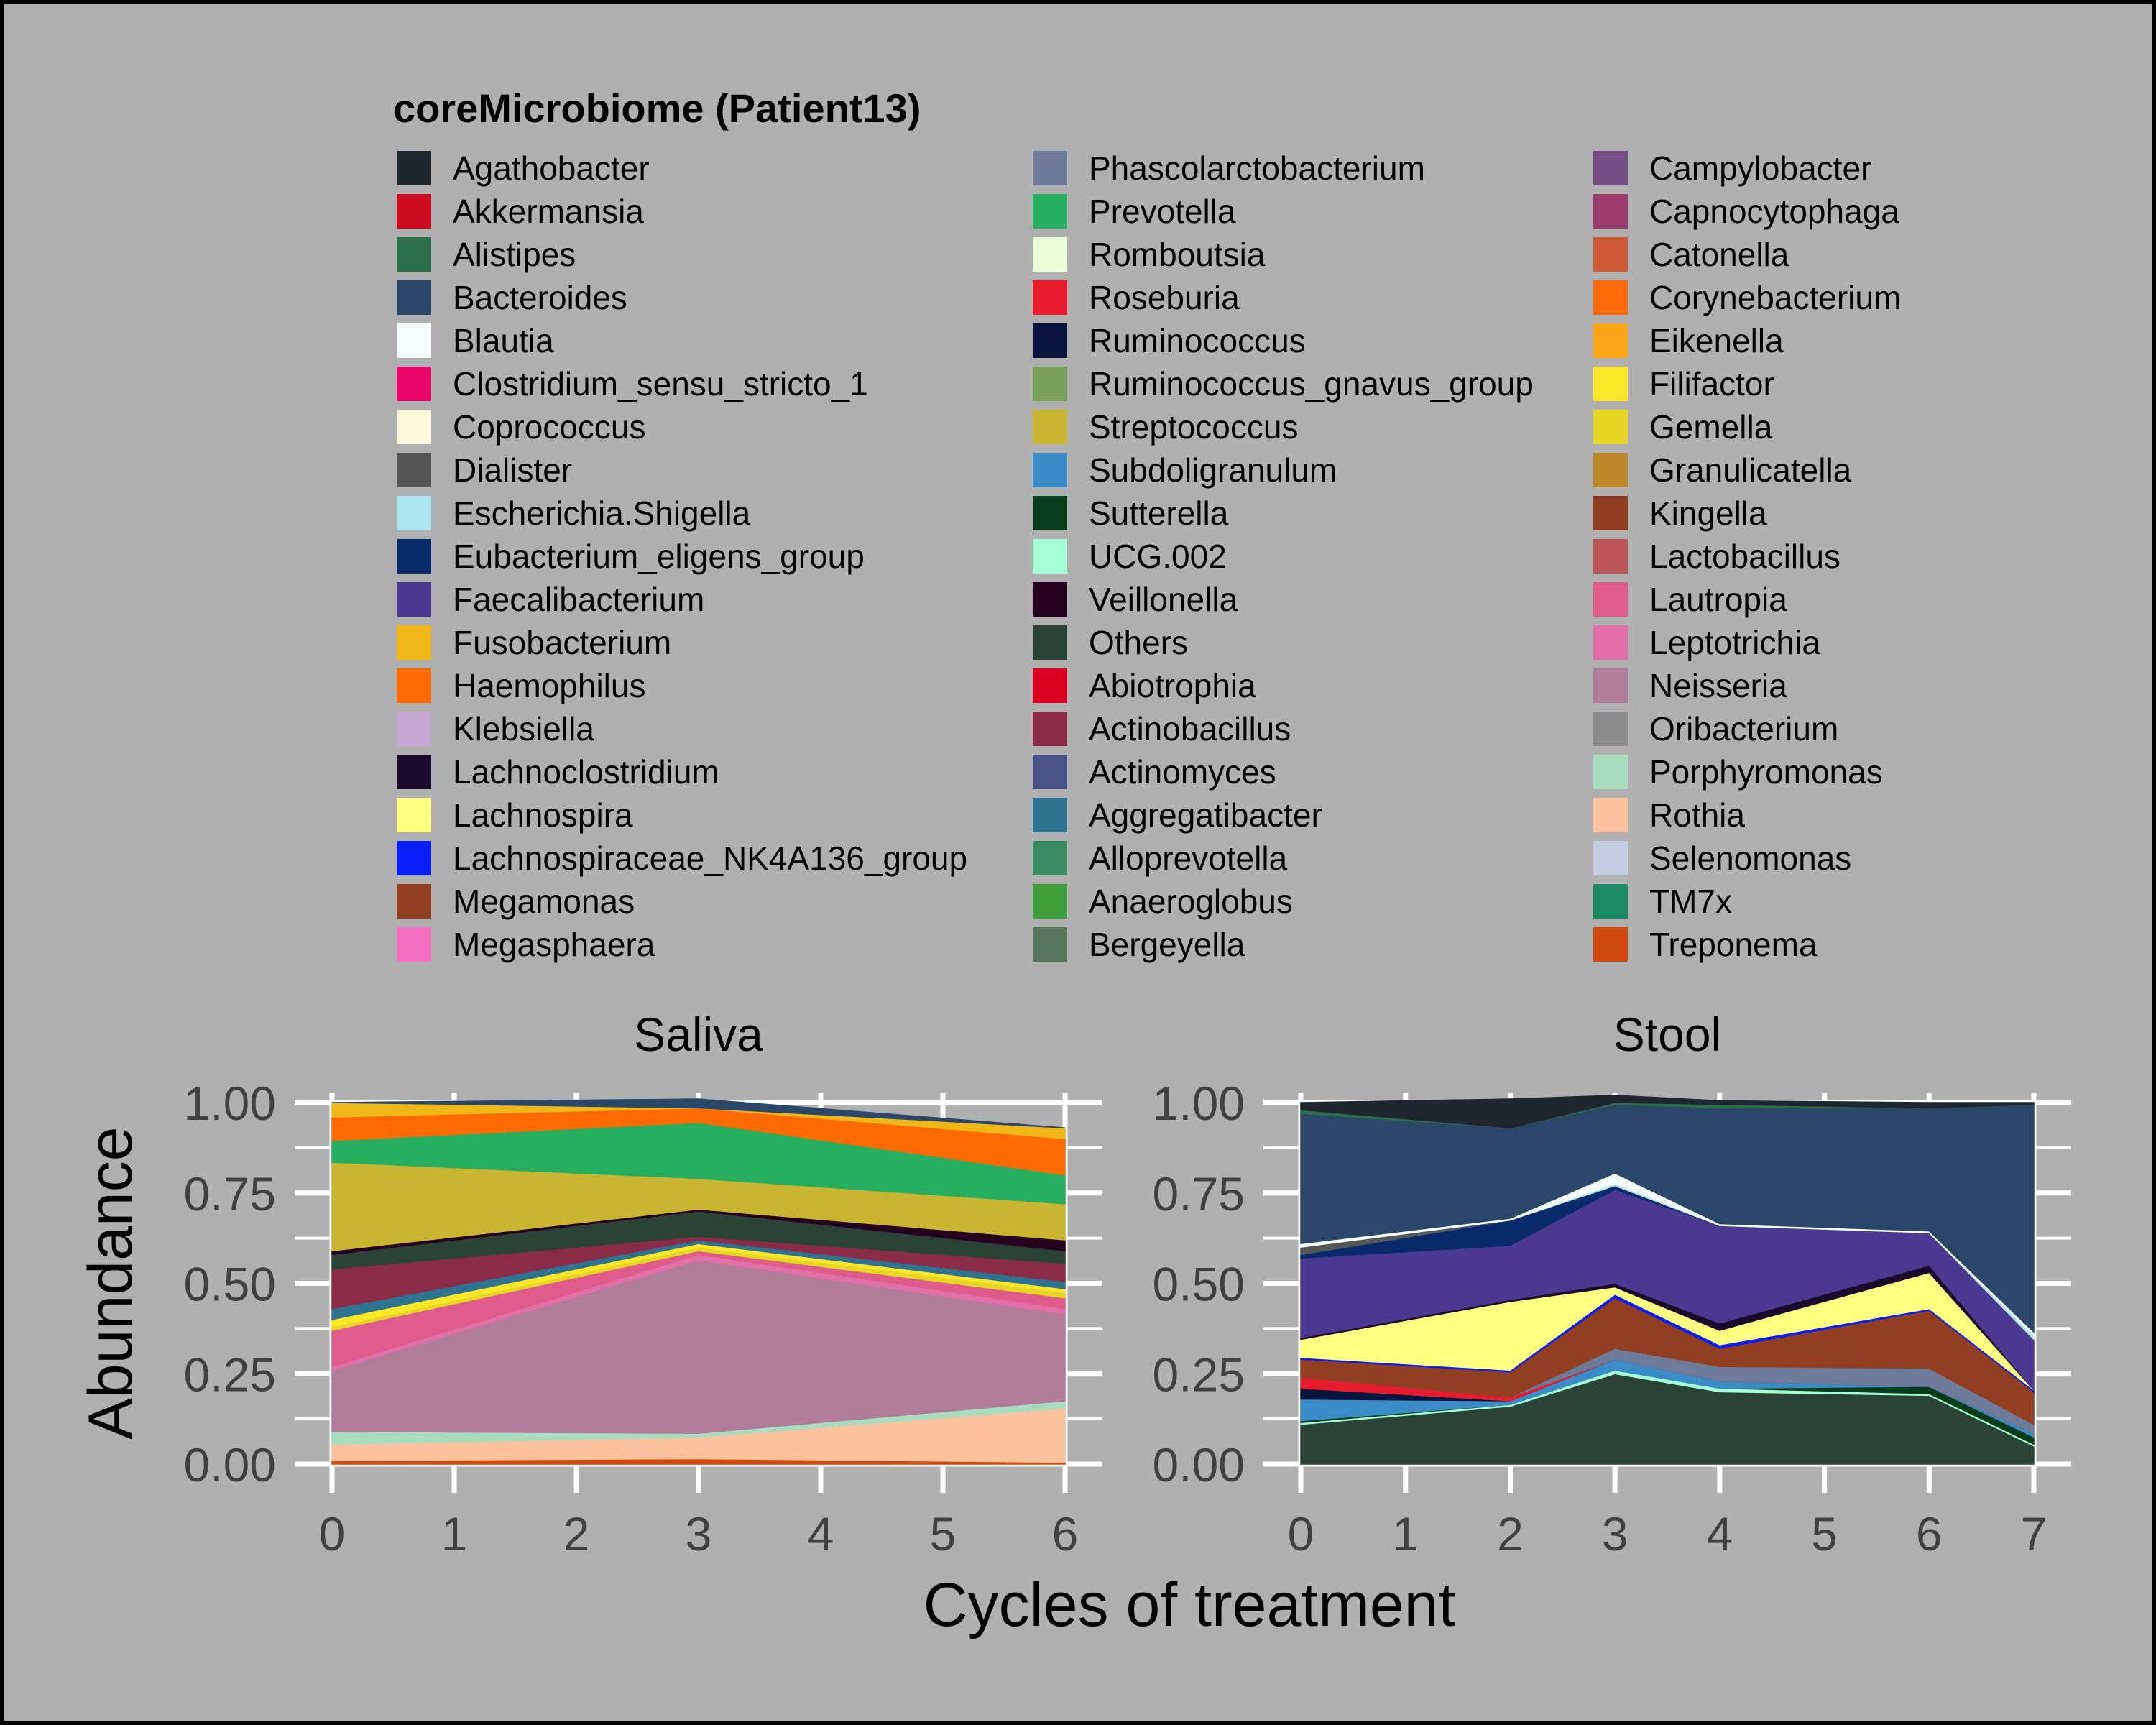  Describe the element at coordinates (944, 1533) in the screenshot. I see `x-tick-label: 5` at that location.